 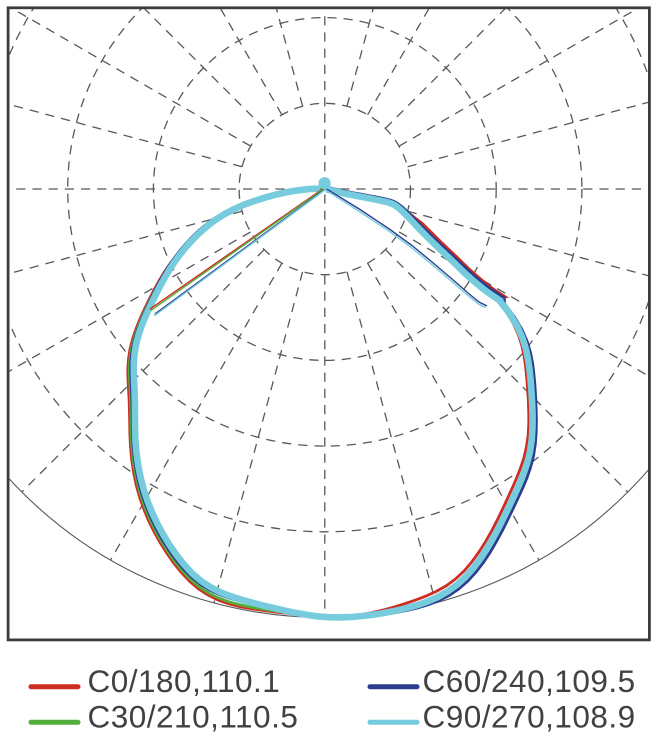 What do you see at coordinates (529, 717) in the screenshot?
I see `svg-text: C90/270,108.9` at bounding box center [529, 717].